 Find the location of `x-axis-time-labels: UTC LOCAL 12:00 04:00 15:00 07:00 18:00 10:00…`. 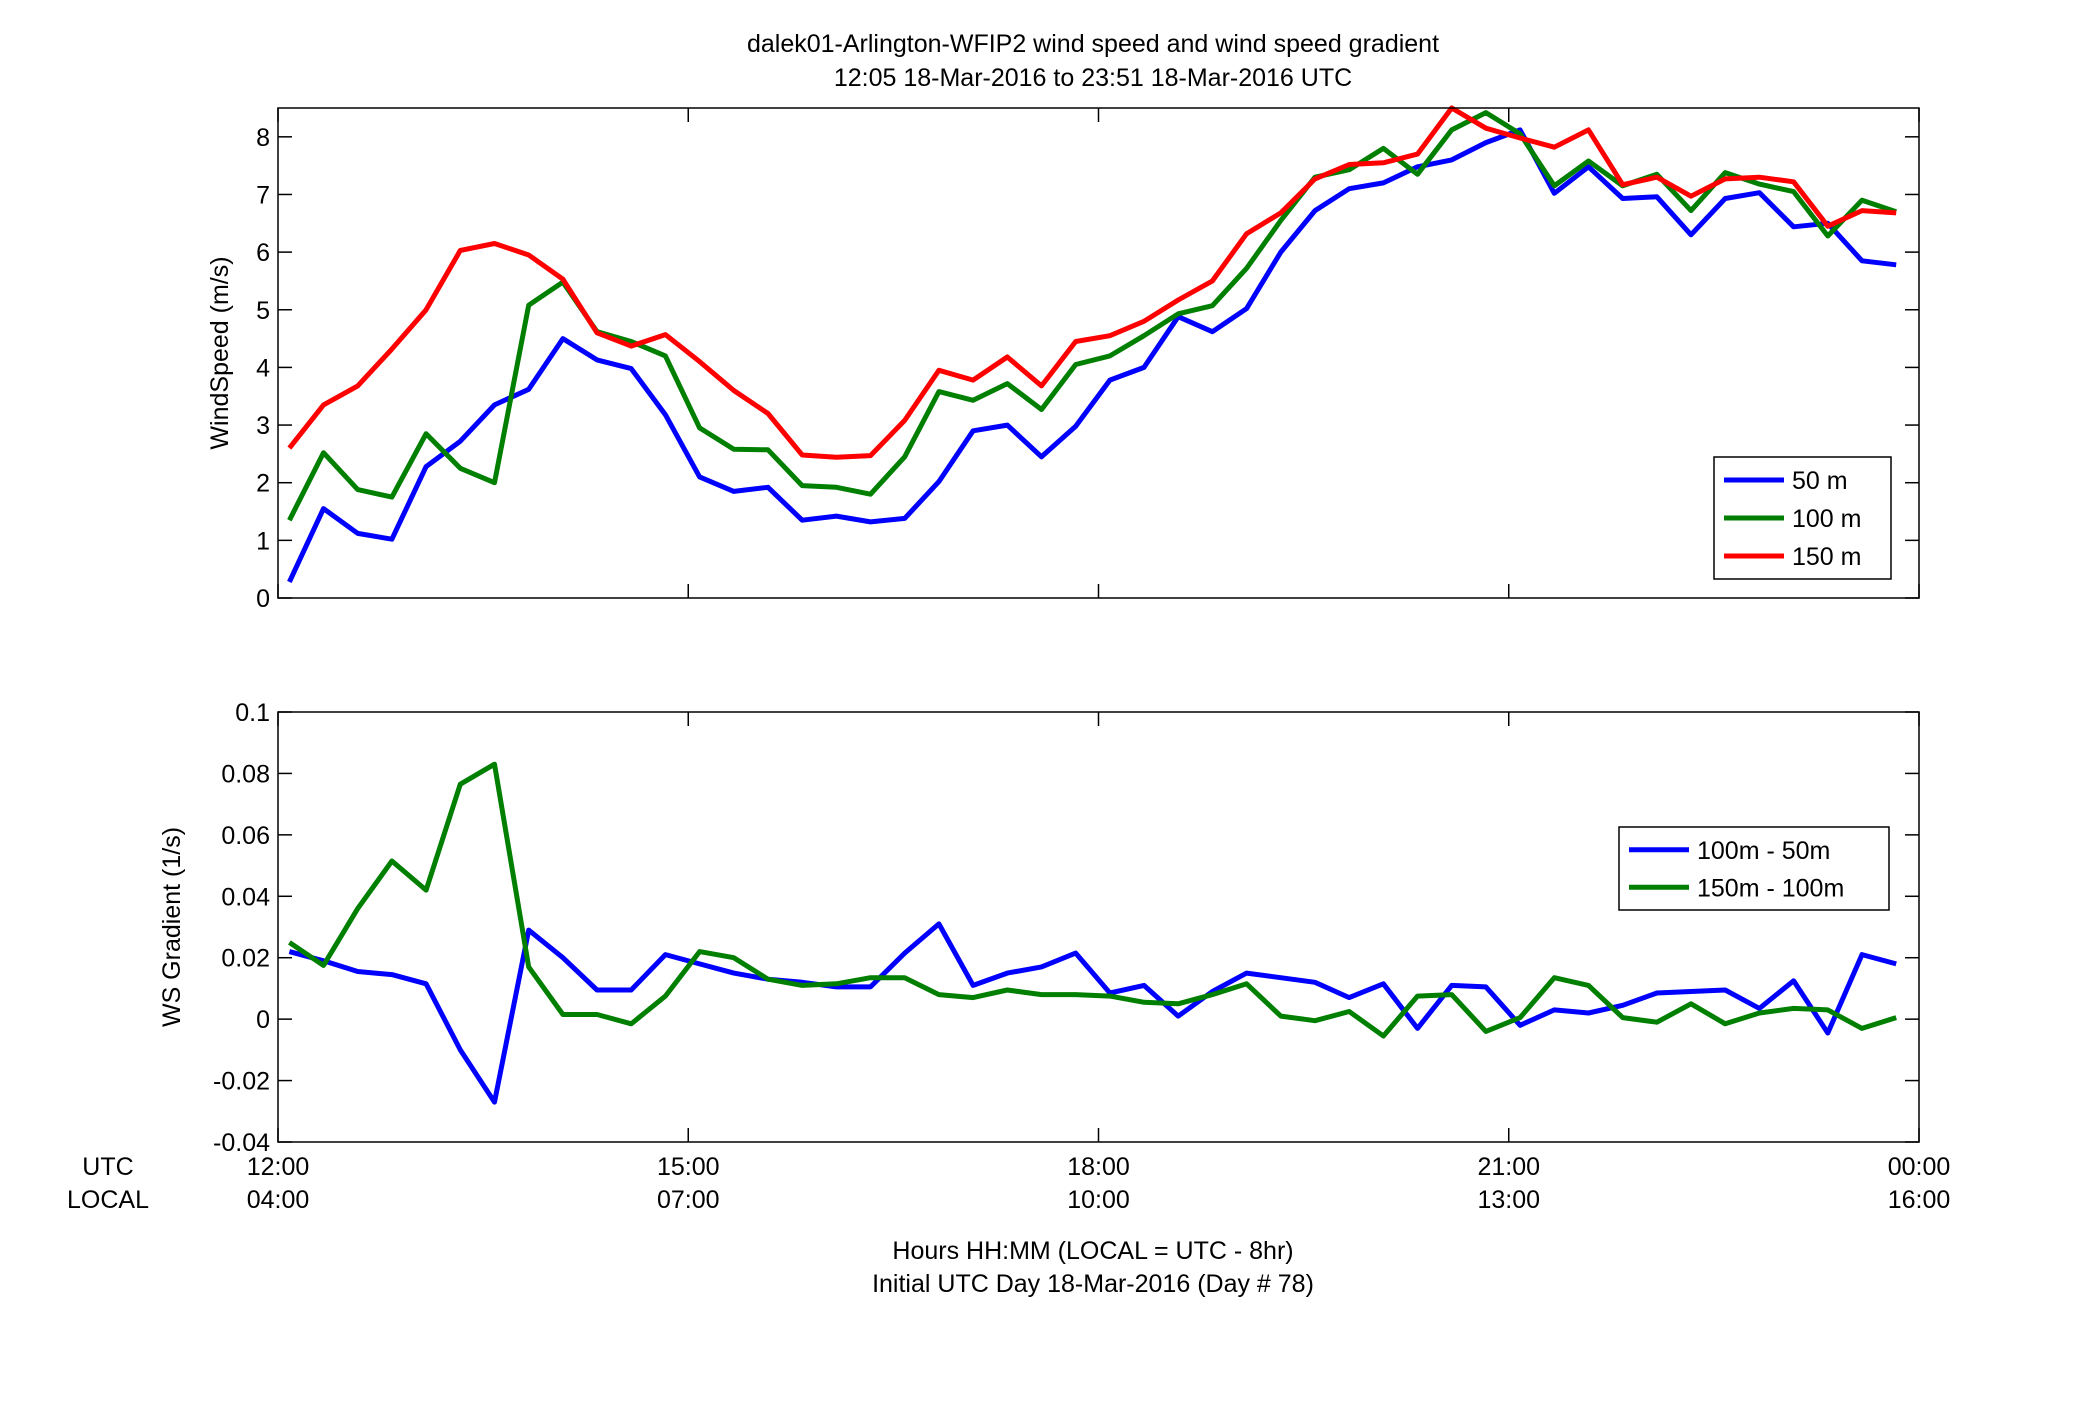

x-axis-time-labels: UTC LOCAL 12:00 04:00 15:00 07:00 18:00 10:00… is located at coordinates (1008, 1183).